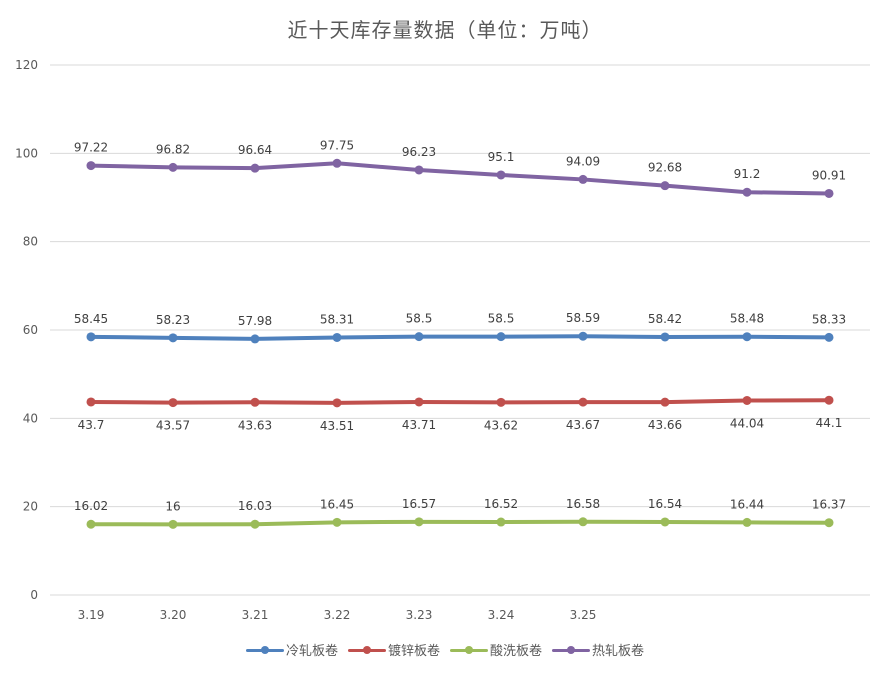 This screenshot has height=674, width=890. What do you see at coordinates (665, 425) in the screenshot?
I see `data-label: 43.66` at bounding box center [665, 425].